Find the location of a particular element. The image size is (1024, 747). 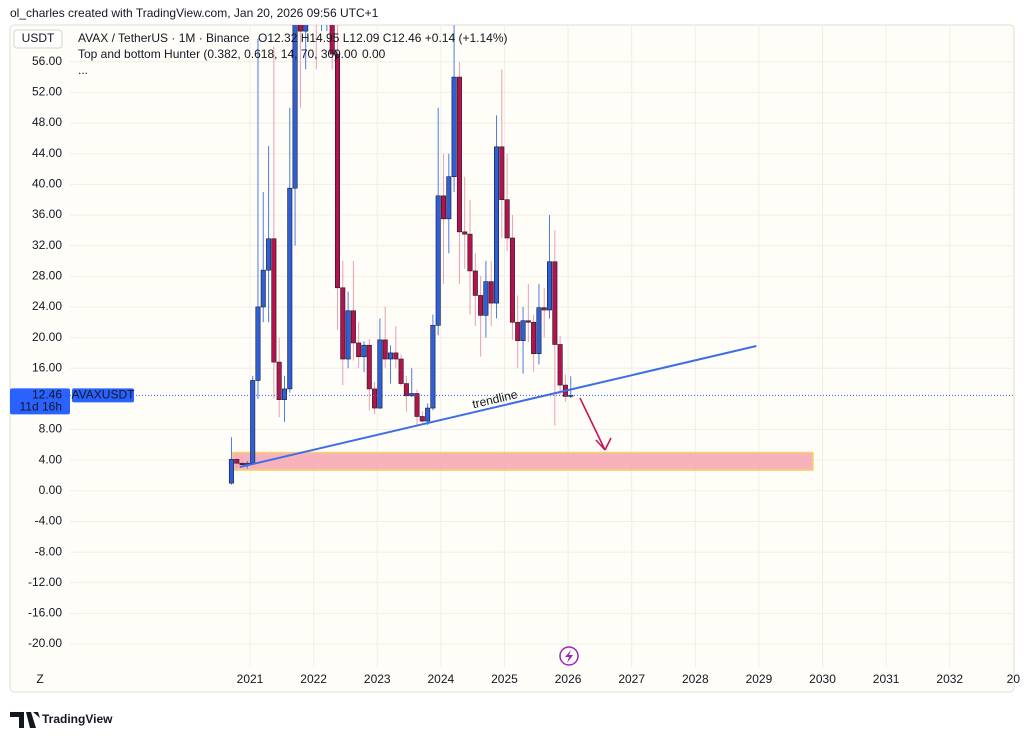

currency-box is located at coordinates (38, 39).